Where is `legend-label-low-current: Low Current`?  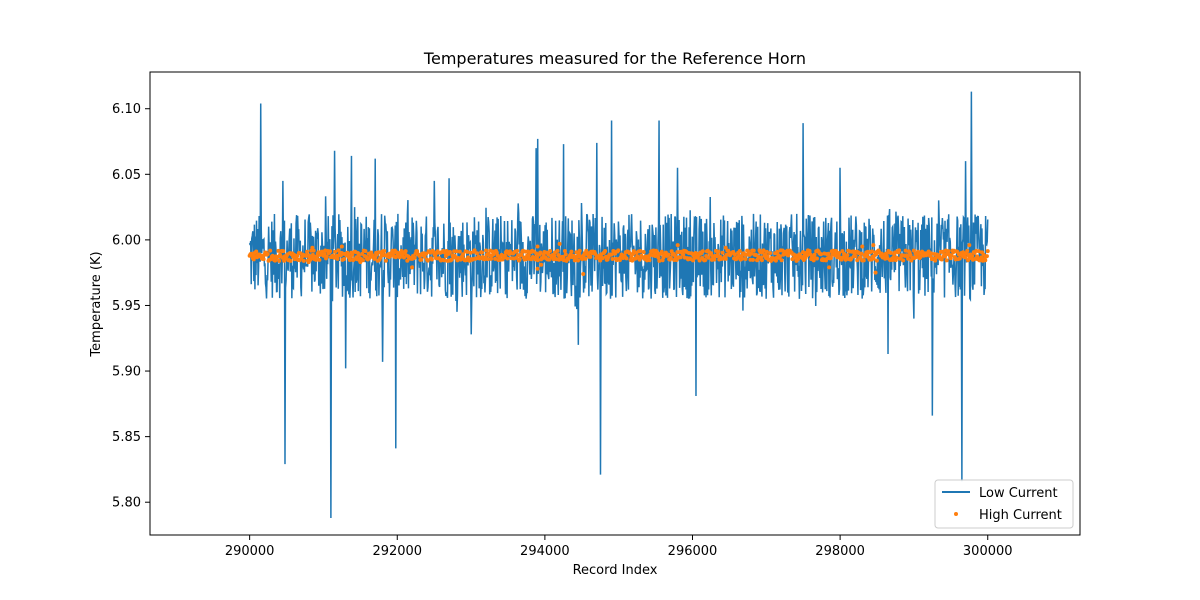
legend-label-low-current: Low Current is located at coordinates (1018, 493).